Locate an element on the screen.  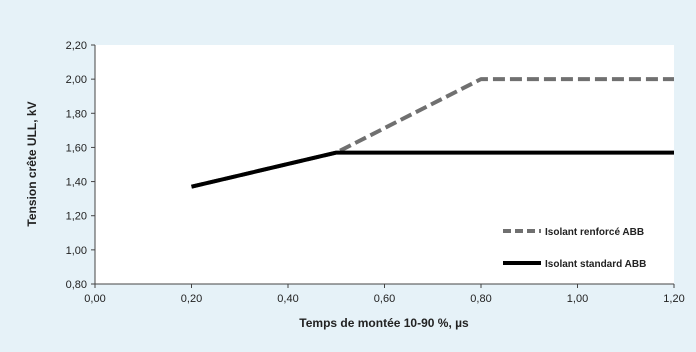
legend: Isolant renforcé ABB Isolant standard ABB is located at coordinates (574, 248).